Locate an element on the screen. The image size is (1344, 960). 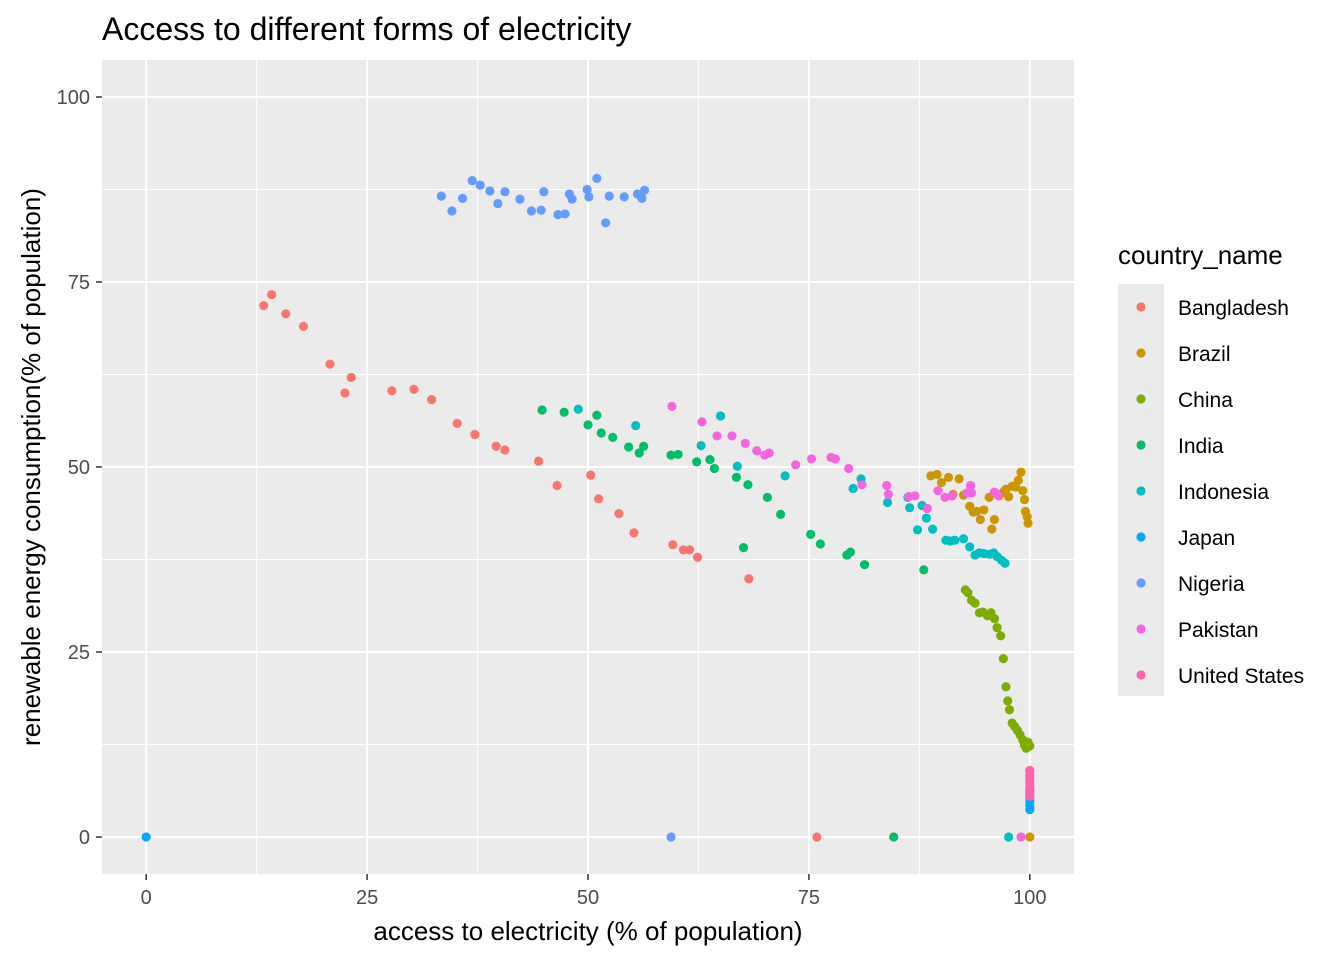
legend-label: India is located at coordinates (1201, 446).